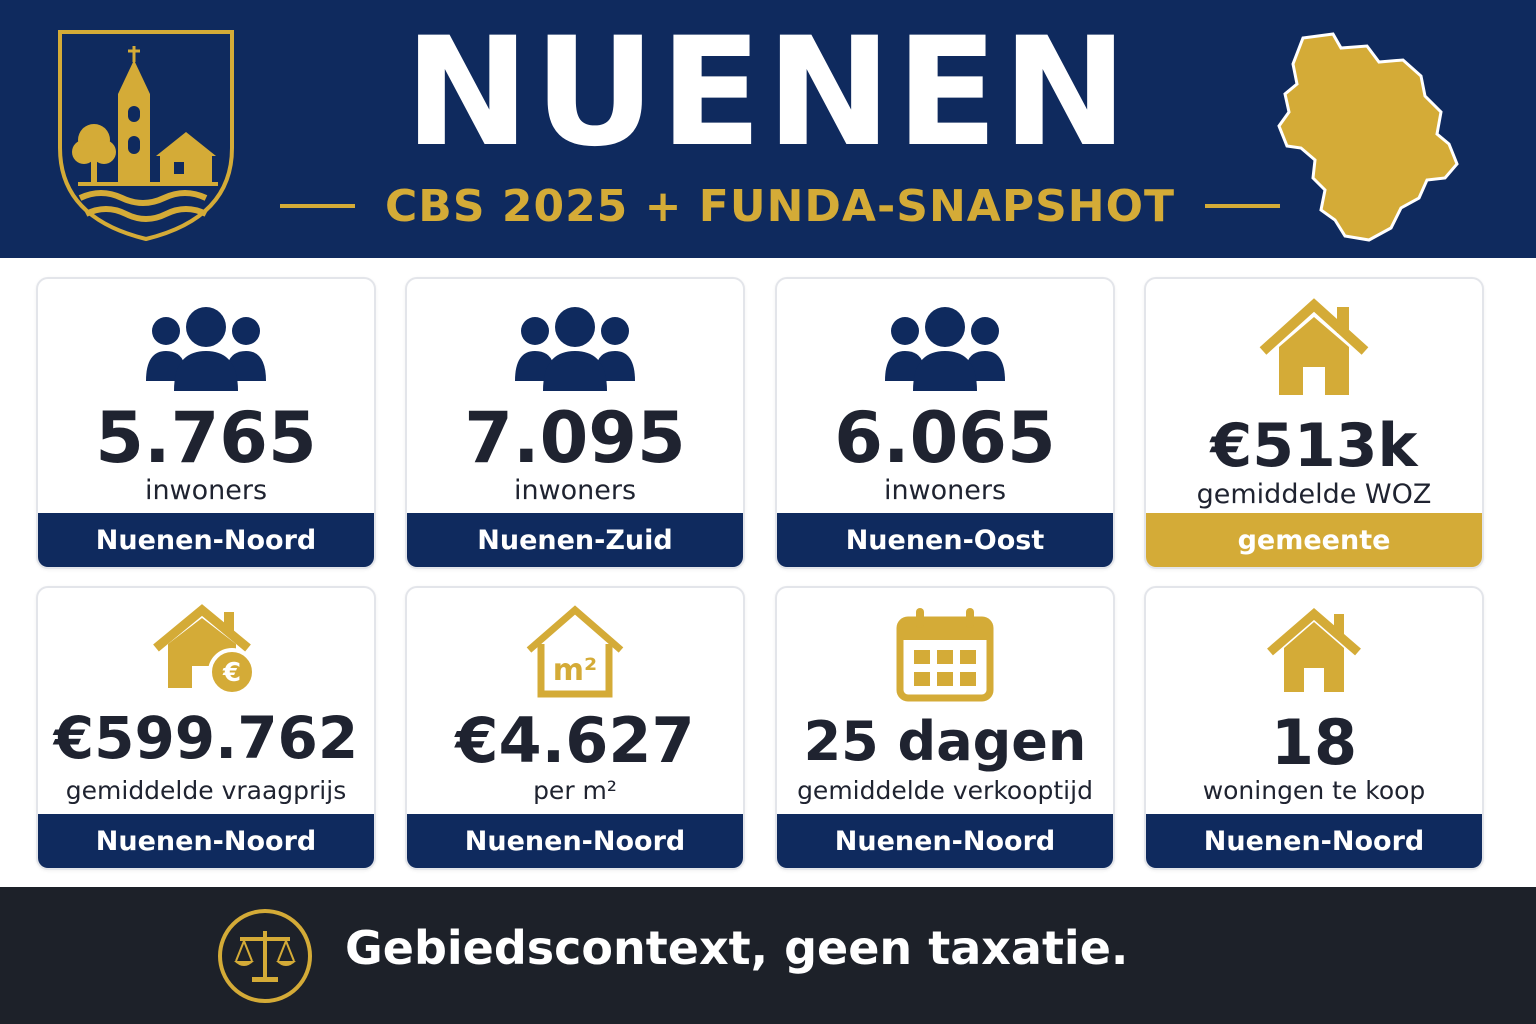 The height and width of the screenshot is (1024, 1536). I want to click on m2-label: m², so click(575, 670).